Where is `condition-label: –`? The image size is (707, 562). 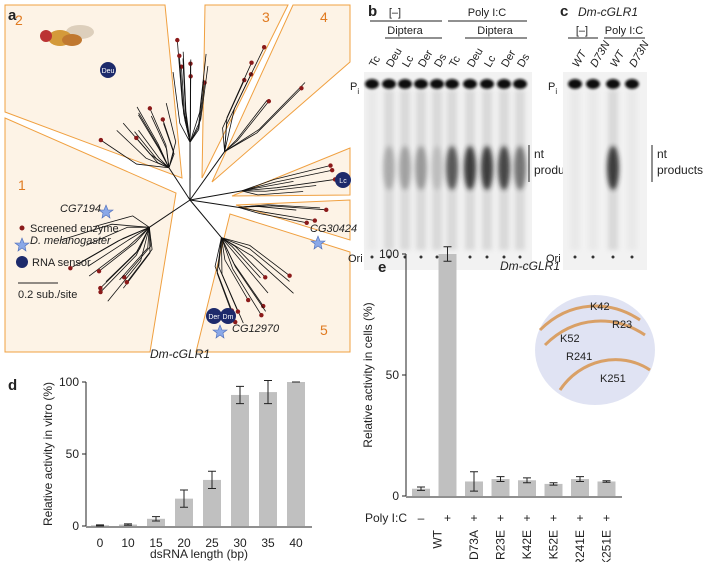 condition-label: – is located at coordinates (421, 518).